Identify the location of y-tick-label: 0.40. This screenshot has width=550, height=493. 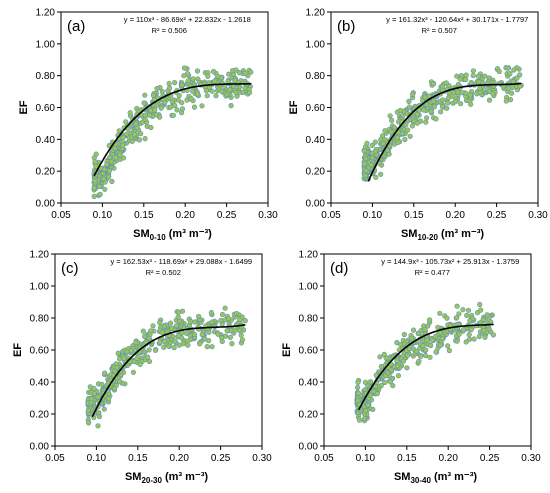
(40, 383).